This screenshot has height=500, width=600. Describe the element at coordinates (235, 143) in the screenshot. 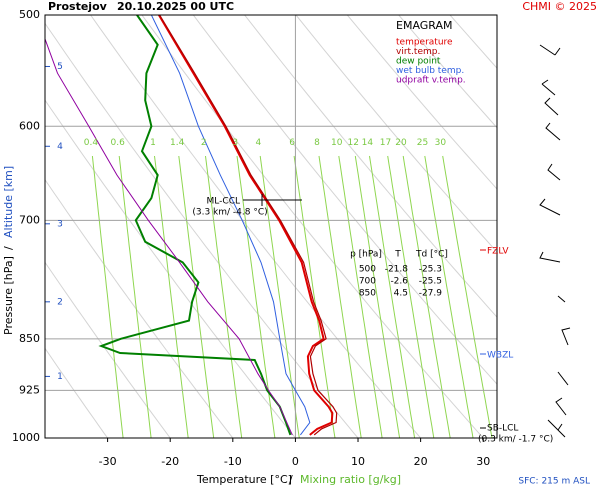

I see `mixing-ratio-label: 3` at that location.